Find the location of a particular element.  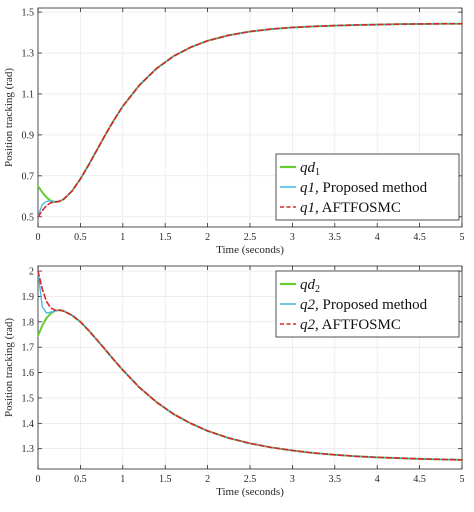

y-tick-label: 1.9 is located at coordinates (28, 297).